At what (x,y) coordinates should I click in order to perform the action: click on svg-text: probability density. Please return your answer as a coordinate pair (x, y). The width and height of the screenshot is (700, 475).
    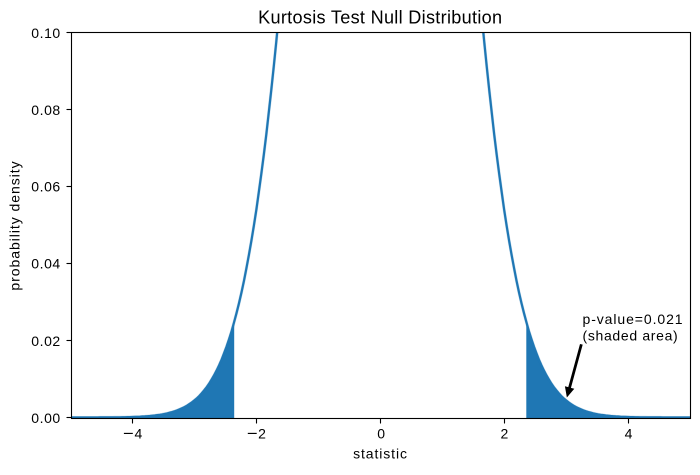
    Looking at the image, I should click on (15, 225).